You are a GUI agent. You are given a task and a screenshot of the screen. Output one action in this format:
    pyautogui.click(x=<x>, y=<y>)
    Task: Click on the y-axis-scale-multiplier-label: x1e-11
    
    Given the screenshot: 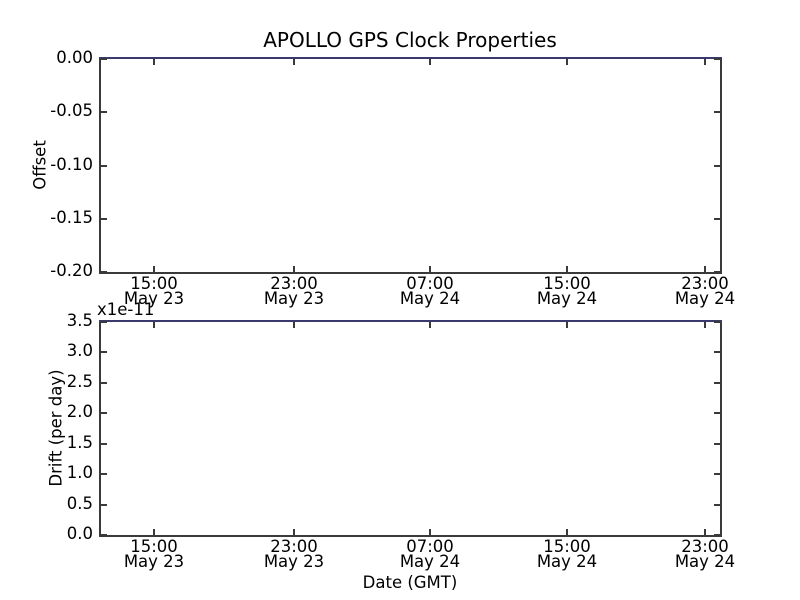 What is the action you would take?
    pyautogui.click(x=126, y=309)
    